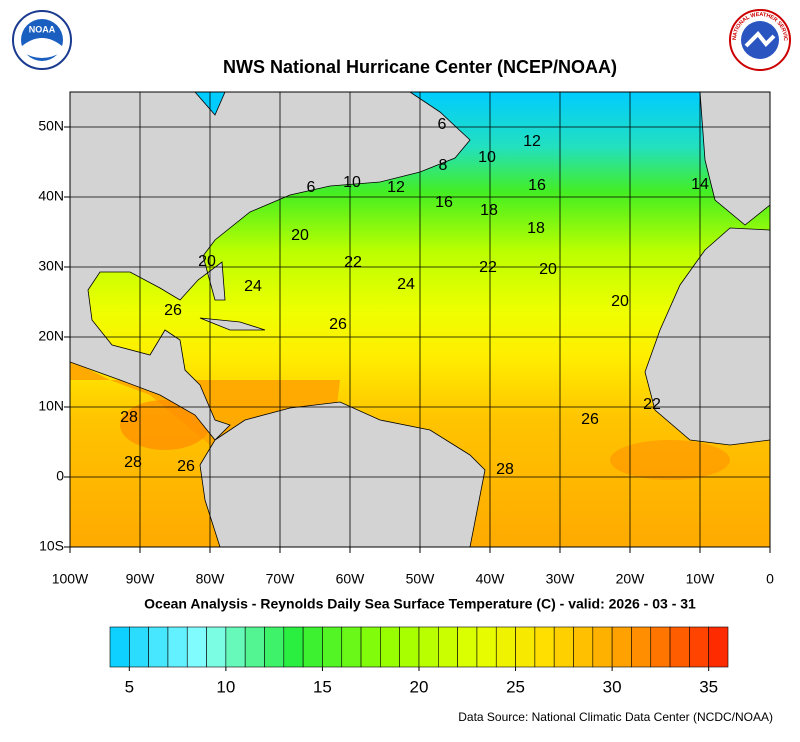  What do you see at coordinates (42, 29) in the screenshot?
I see `noaa-logo-text: NOAA` at bounding box center [42, 29].